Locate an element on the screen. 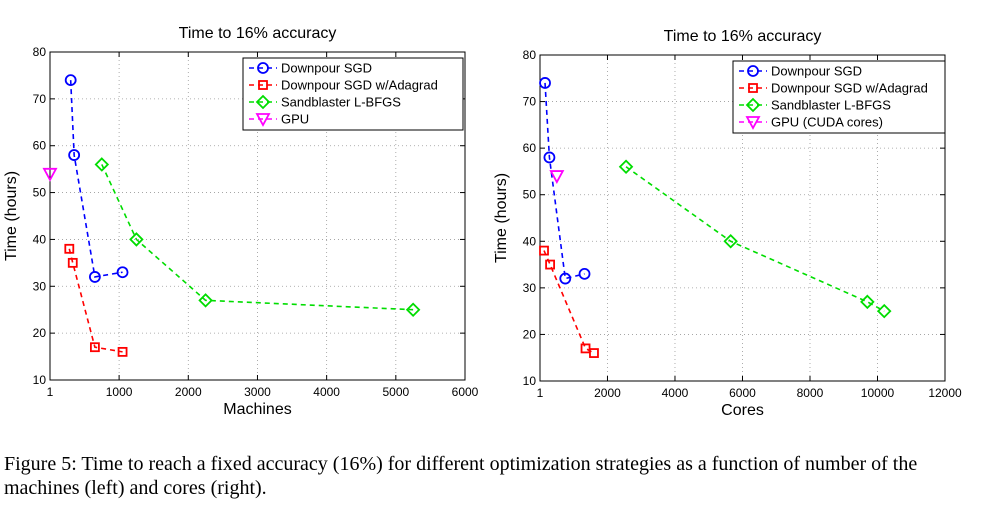 This screenshot has height=508, width=996. x-axis-label: Machines is located at coordinates (257, 409).